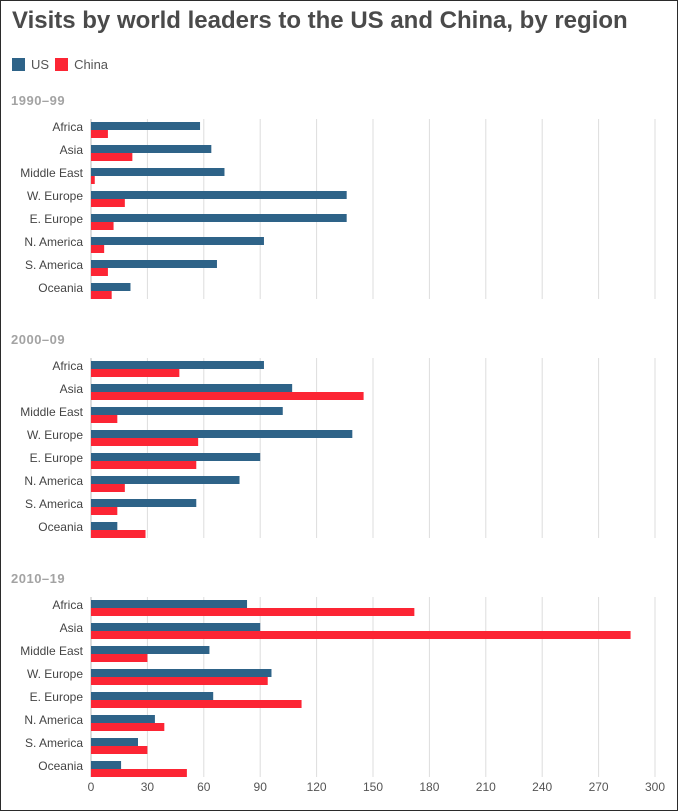 This screenshot has height=811, width=678. I want to click on bar-us-2-w-europe, so click(222, 434).